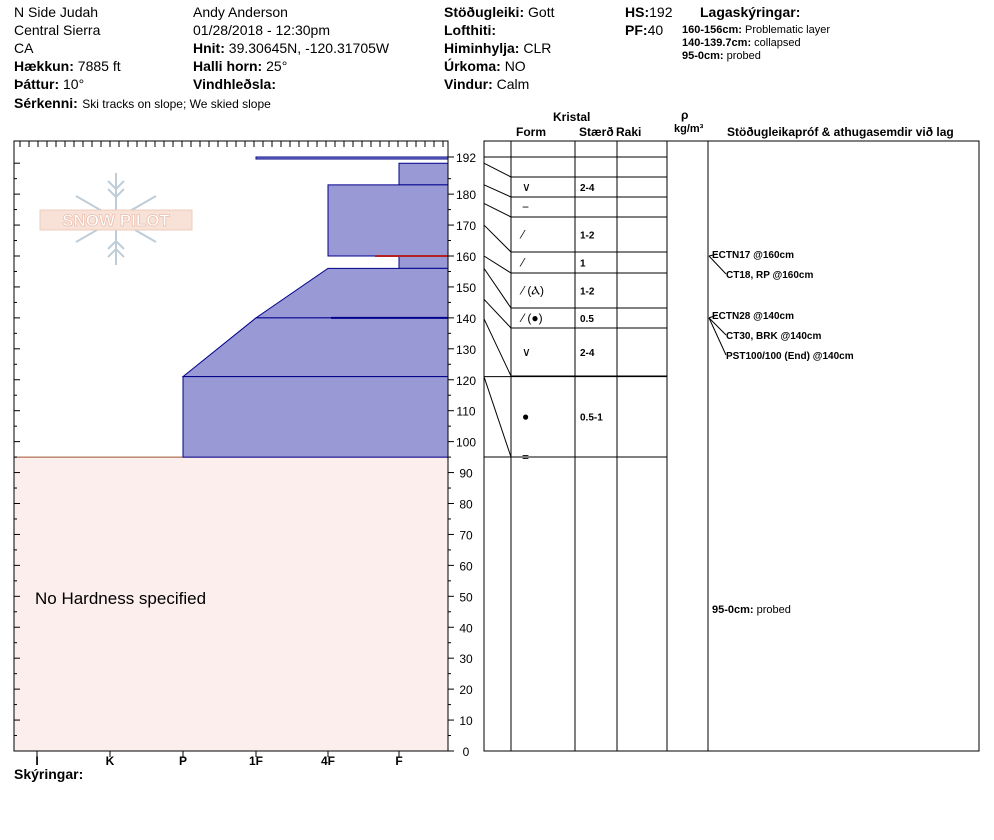 The image size is (994, 840). I want to click on y-tick-label: 110, so click(465, 412).